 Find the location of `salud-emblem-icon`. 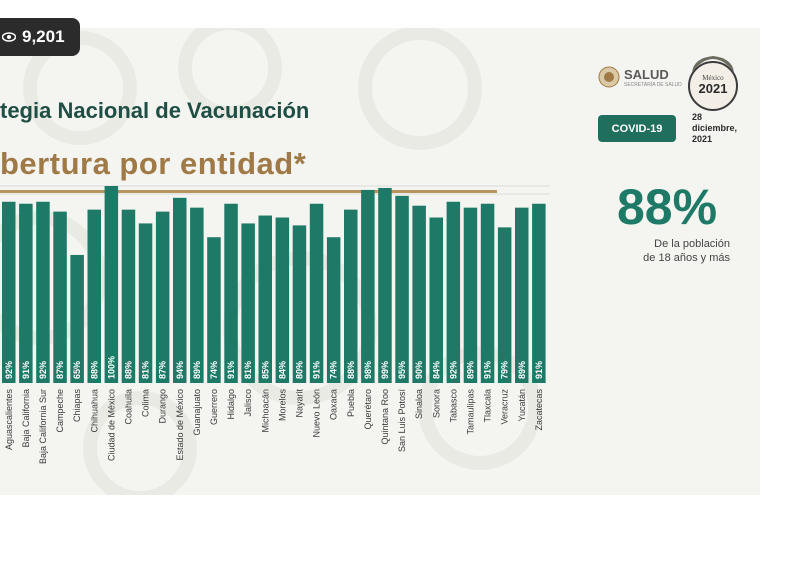

salud-emblem-icon is located at coordinates (609, 77).